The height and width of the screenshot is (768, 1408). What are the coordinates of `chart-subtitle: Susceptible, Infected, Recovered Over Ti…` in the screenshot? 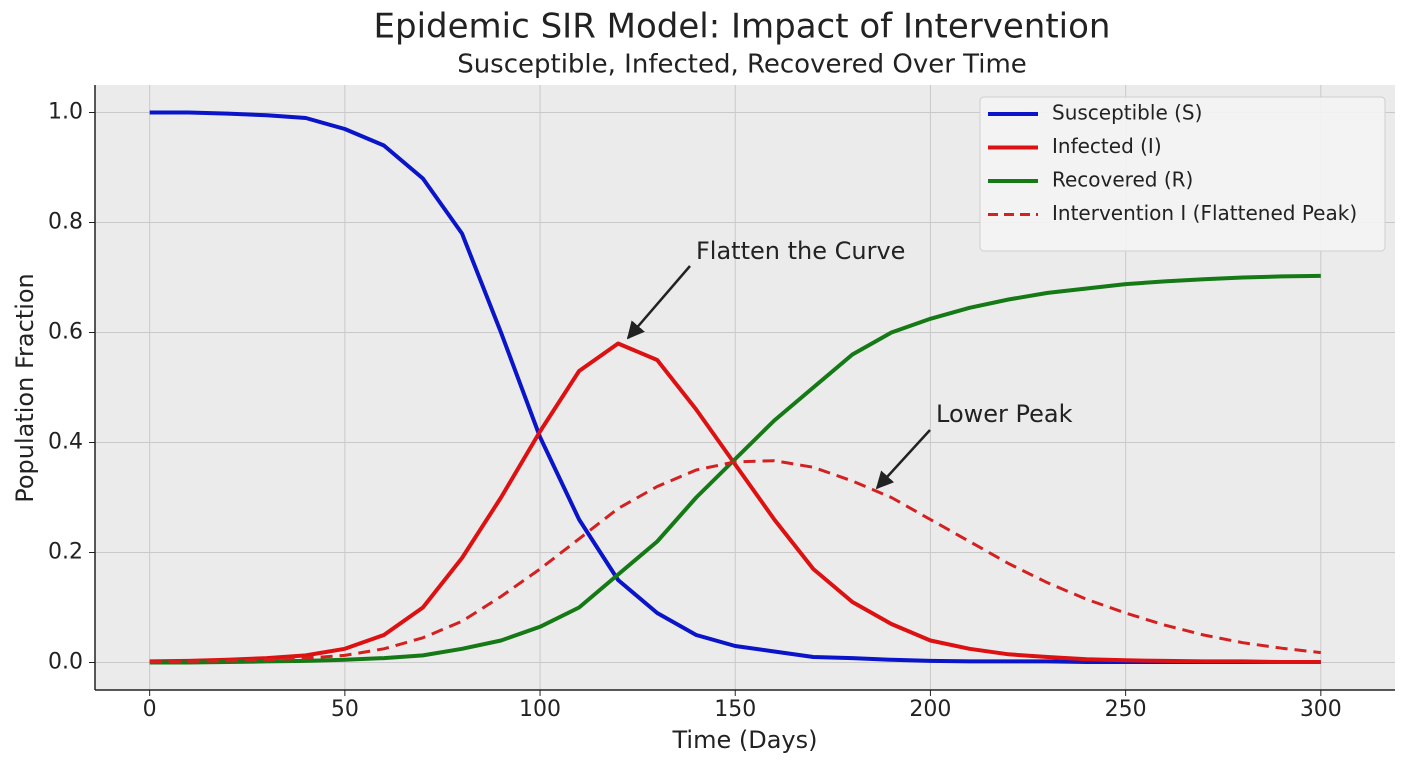 It's located at (742, 65).